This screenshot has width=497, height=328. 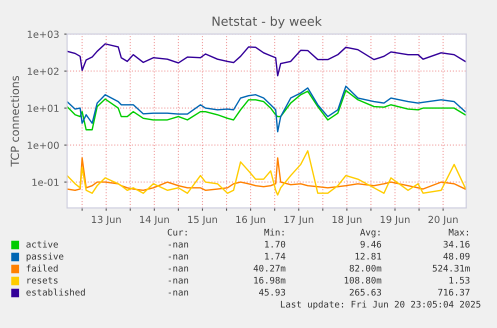 What do you see at coordinates (347, 220) in the screenshot?
I see `x-tick-label: 18 Jun` at bounding box center [347, 220].